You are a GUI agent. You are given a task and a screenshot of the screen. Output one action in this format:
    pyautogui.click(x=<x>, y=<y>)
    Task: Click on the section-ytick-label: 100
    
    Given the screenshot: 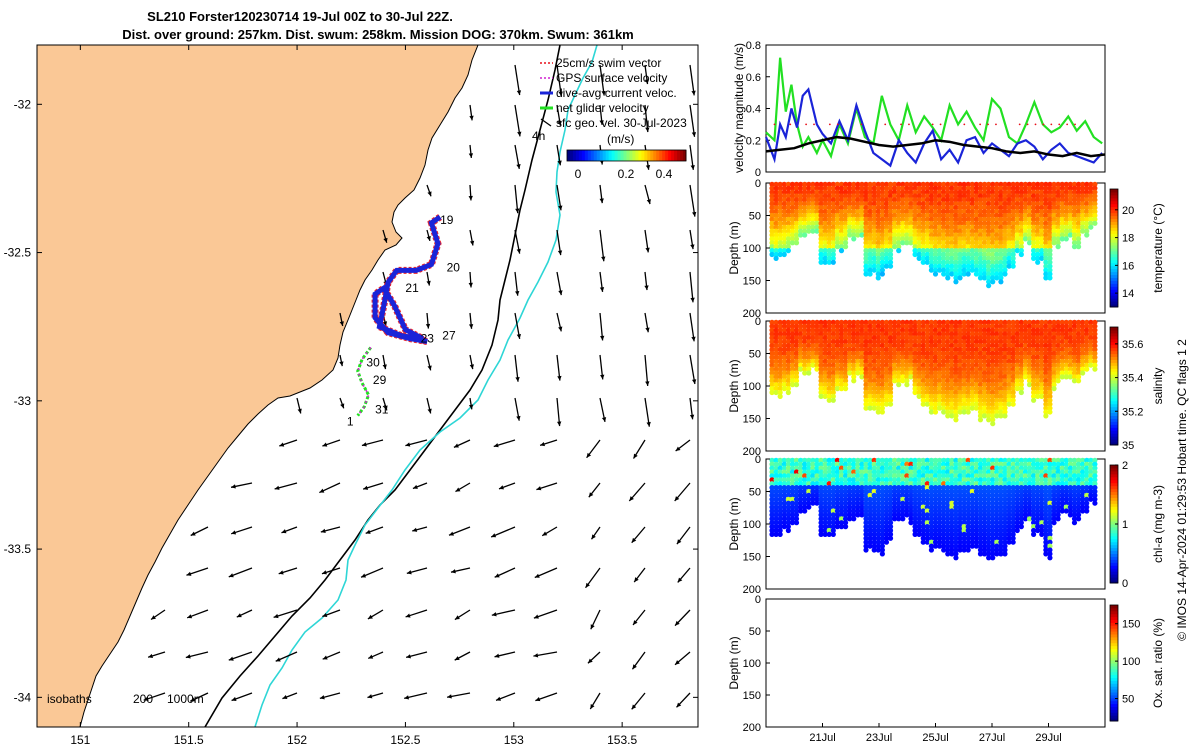 What is the action you would take?
    pyautogui.click(x=752, y=387)
    